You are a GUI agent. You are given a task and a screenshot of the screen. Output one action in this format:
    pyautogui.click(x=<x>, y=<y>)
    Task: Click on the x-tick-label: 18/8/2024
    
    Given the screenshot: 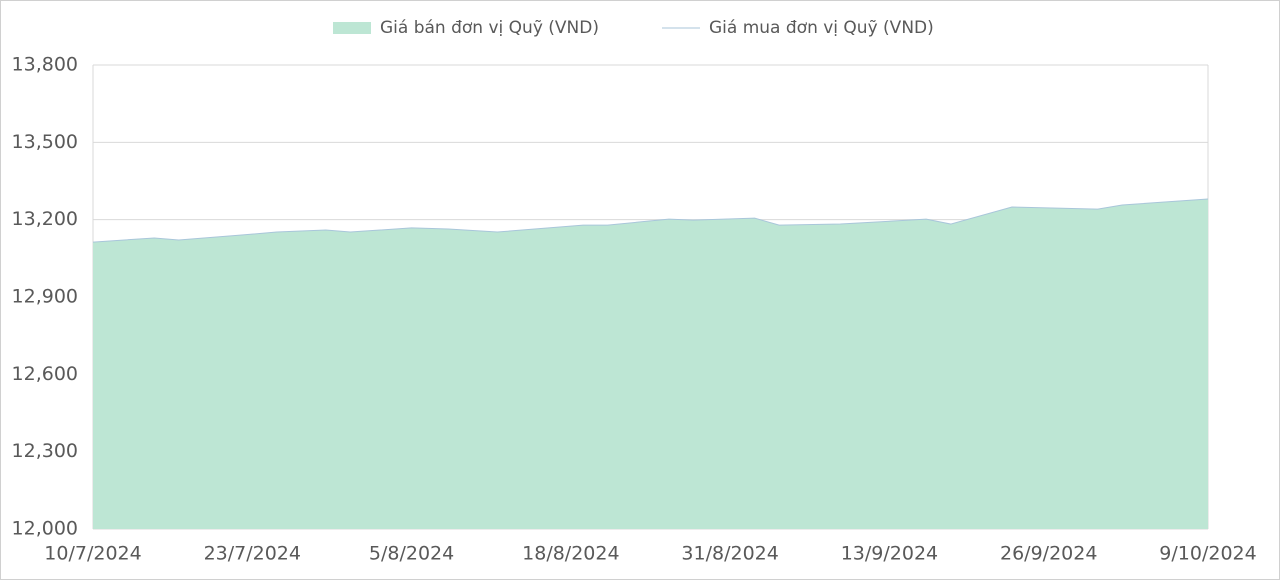 What is the action you would take?
    pyautogui.click(x=570, y=554)
    